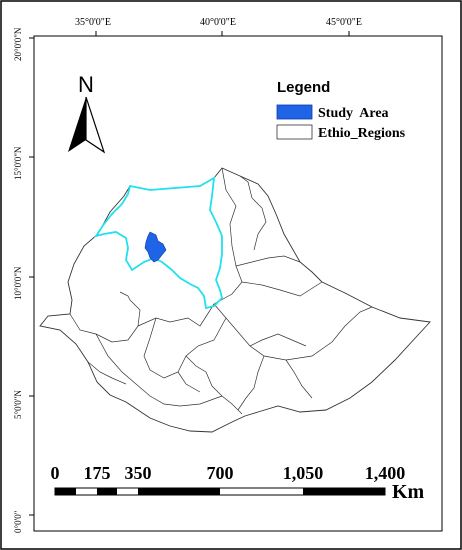 The image size is (462, 550). I want to click on study-area, so click(155, 247).